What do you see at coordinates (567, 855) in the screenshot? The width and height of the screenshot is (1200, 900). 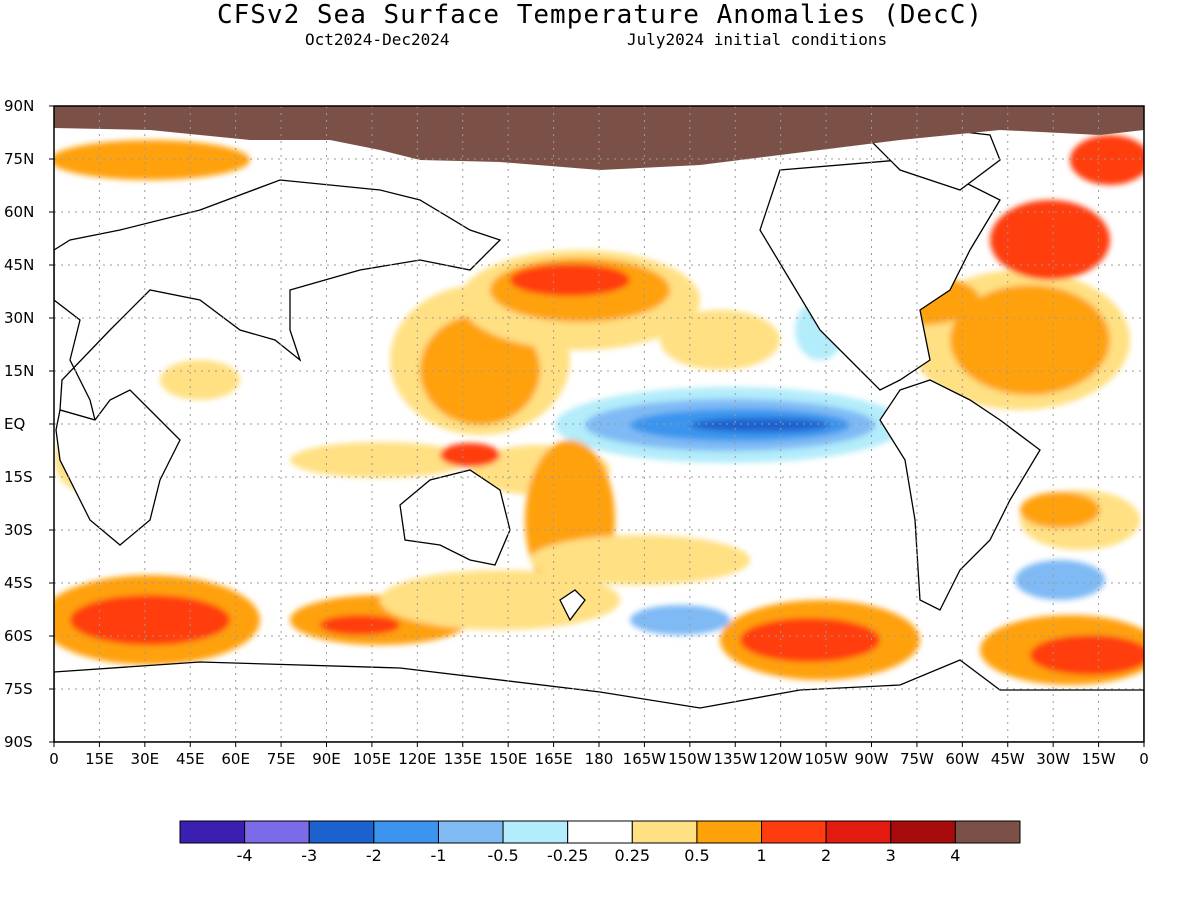 I see `colorbar-label: -0.25` at bounding box center [567, 855].